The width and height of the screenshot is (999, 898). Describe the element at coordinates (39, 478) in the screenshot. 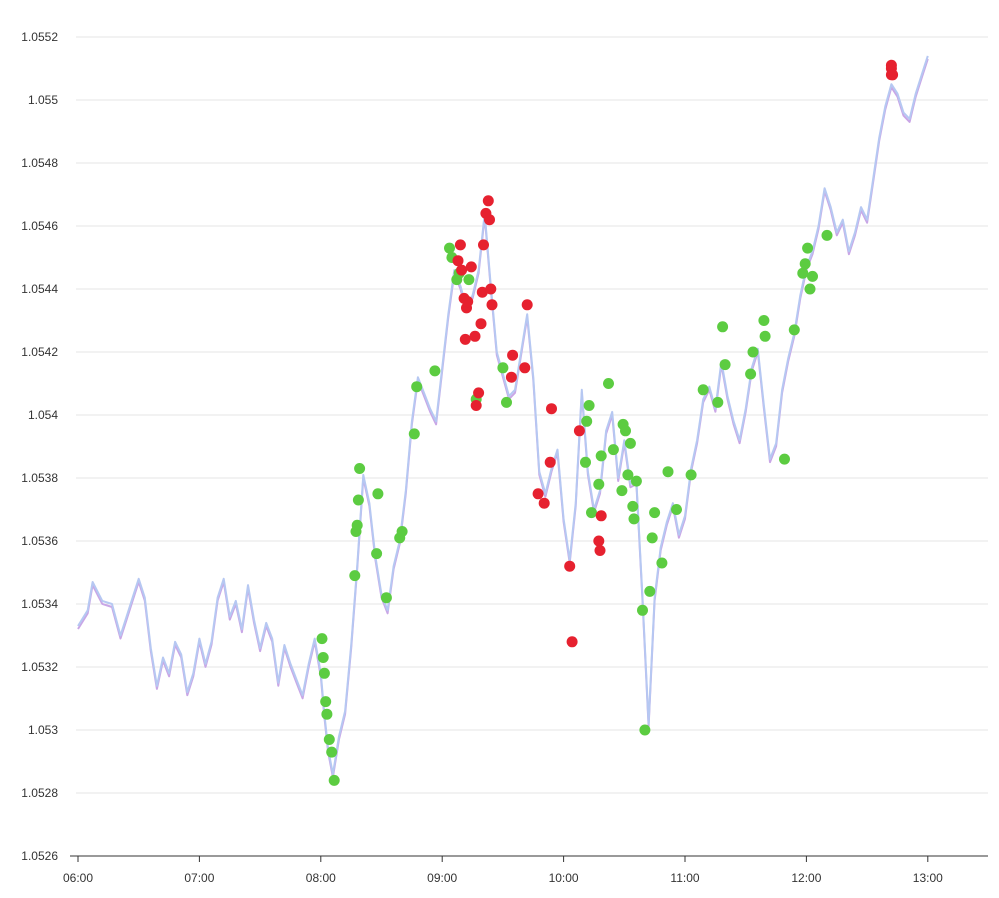

I see `y-tick-label: 1.0538` at that location.